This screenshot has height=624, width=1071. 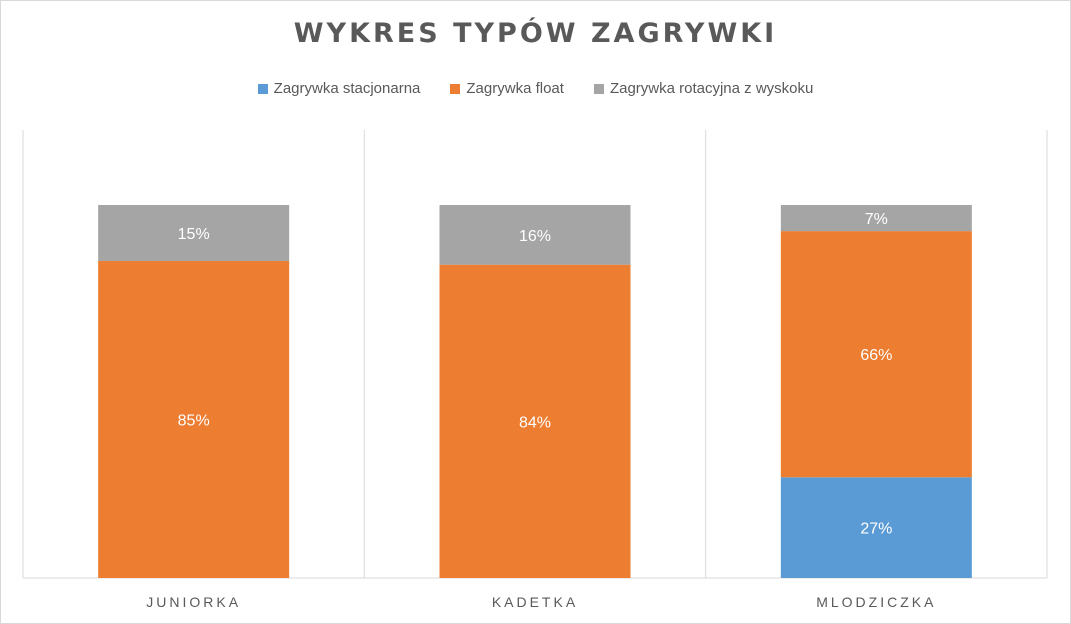 I want to click on data-label-juniorka-1: 85%, so click(x=194, y=420).